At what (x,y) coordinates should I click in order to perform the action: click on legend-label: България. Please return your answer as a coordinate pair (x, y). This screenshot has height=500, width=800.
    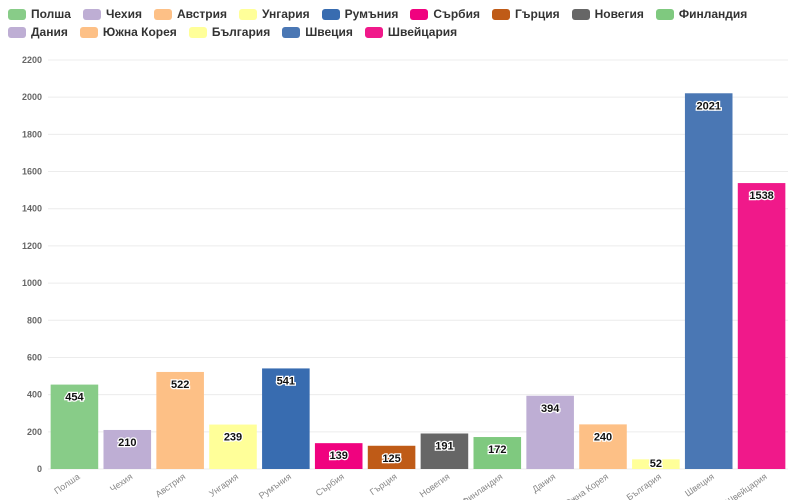
    Looking at the image, I should click on (241, 32).